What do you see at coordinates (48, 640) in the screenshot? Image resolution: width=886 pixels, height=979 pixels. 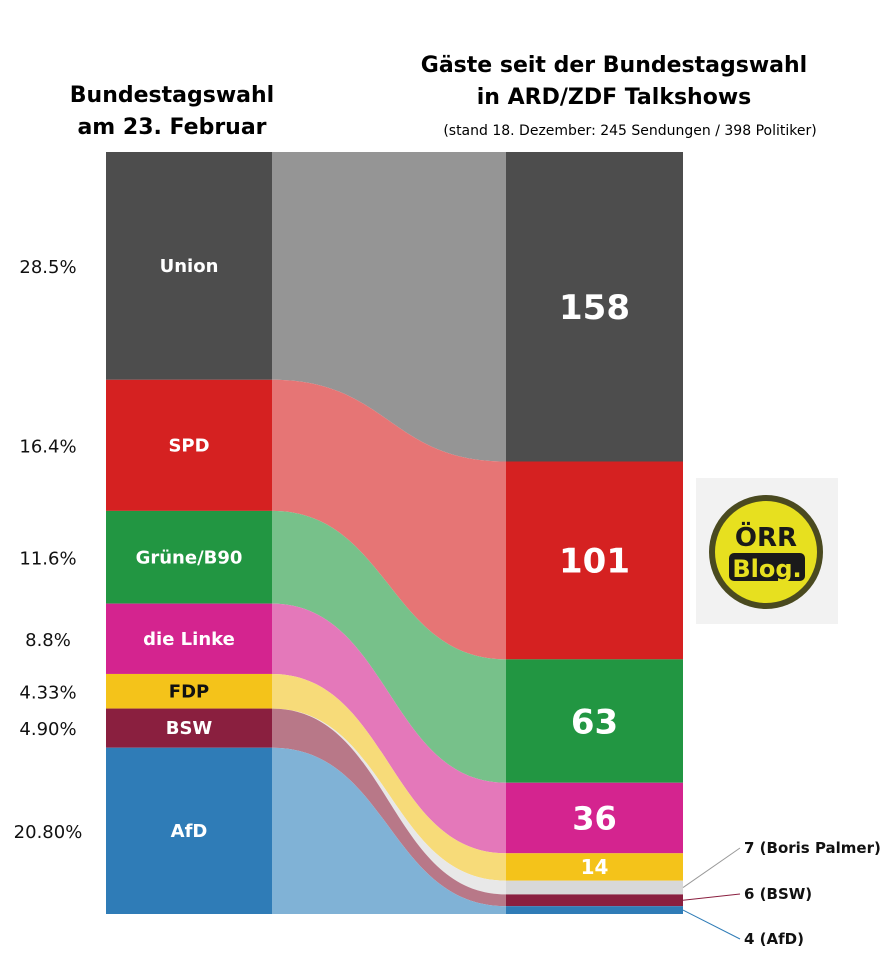 I see `vote-share-die-linke: 8.8%` at bounding box center [48, 640].